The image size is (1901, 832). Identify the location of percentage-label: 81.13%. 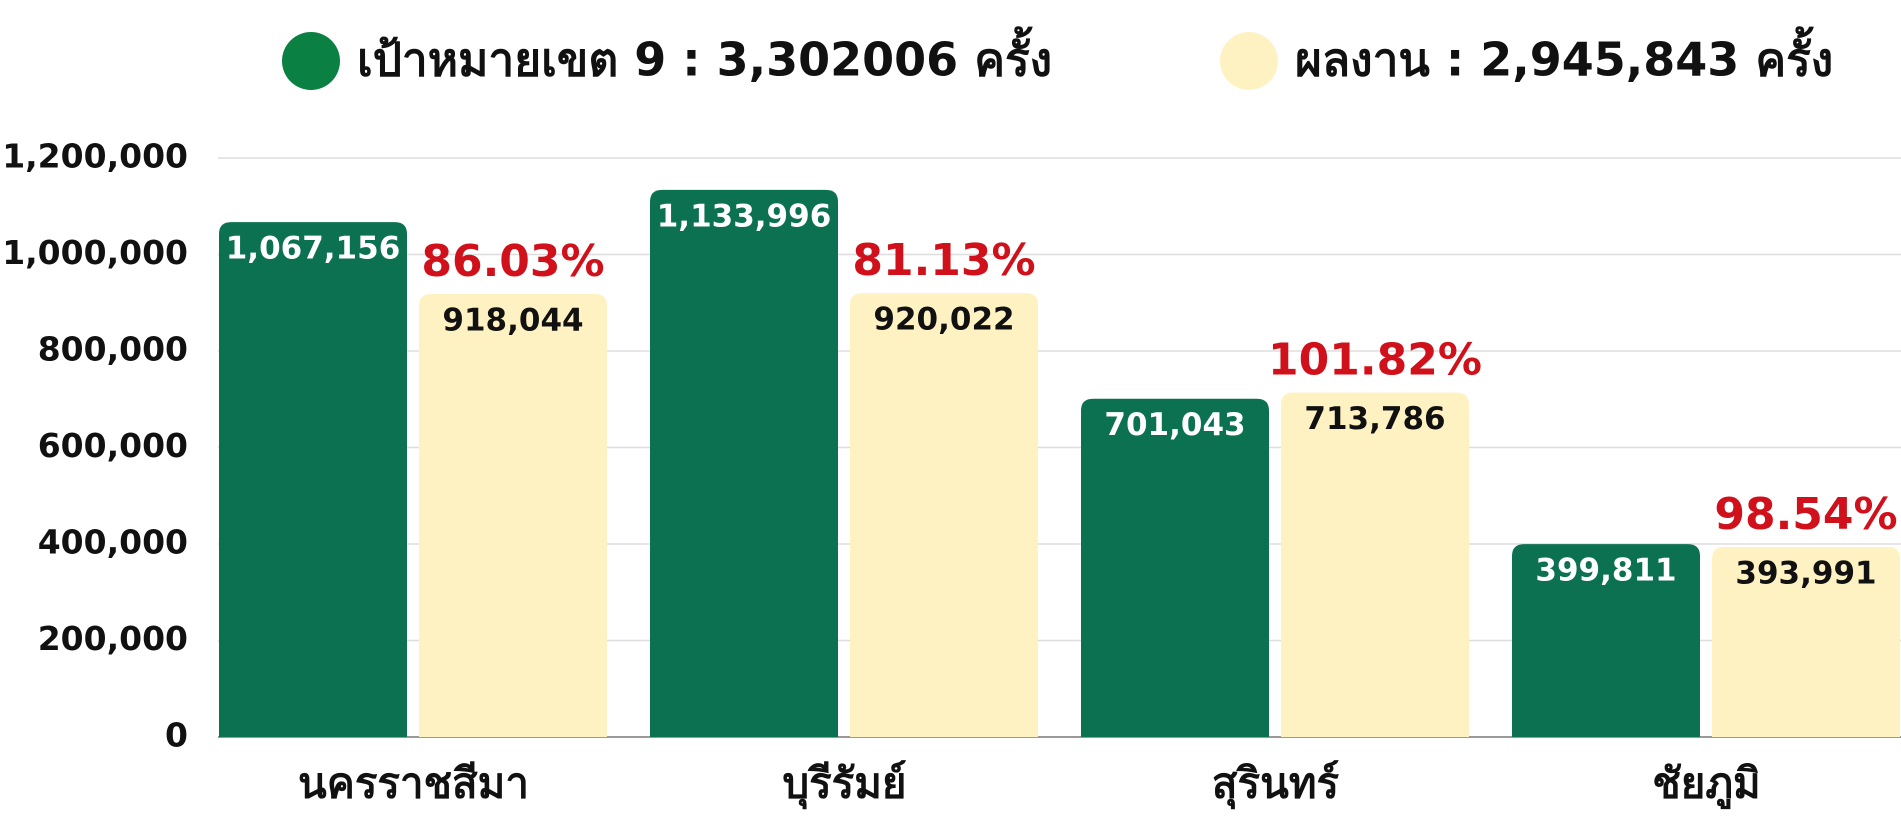
(943, 260).